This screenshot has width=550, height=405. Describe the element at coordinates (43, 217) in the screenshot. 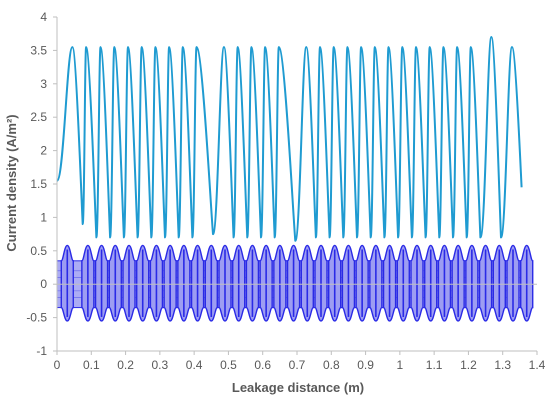

I see `y-tick-label: 1` at that location.